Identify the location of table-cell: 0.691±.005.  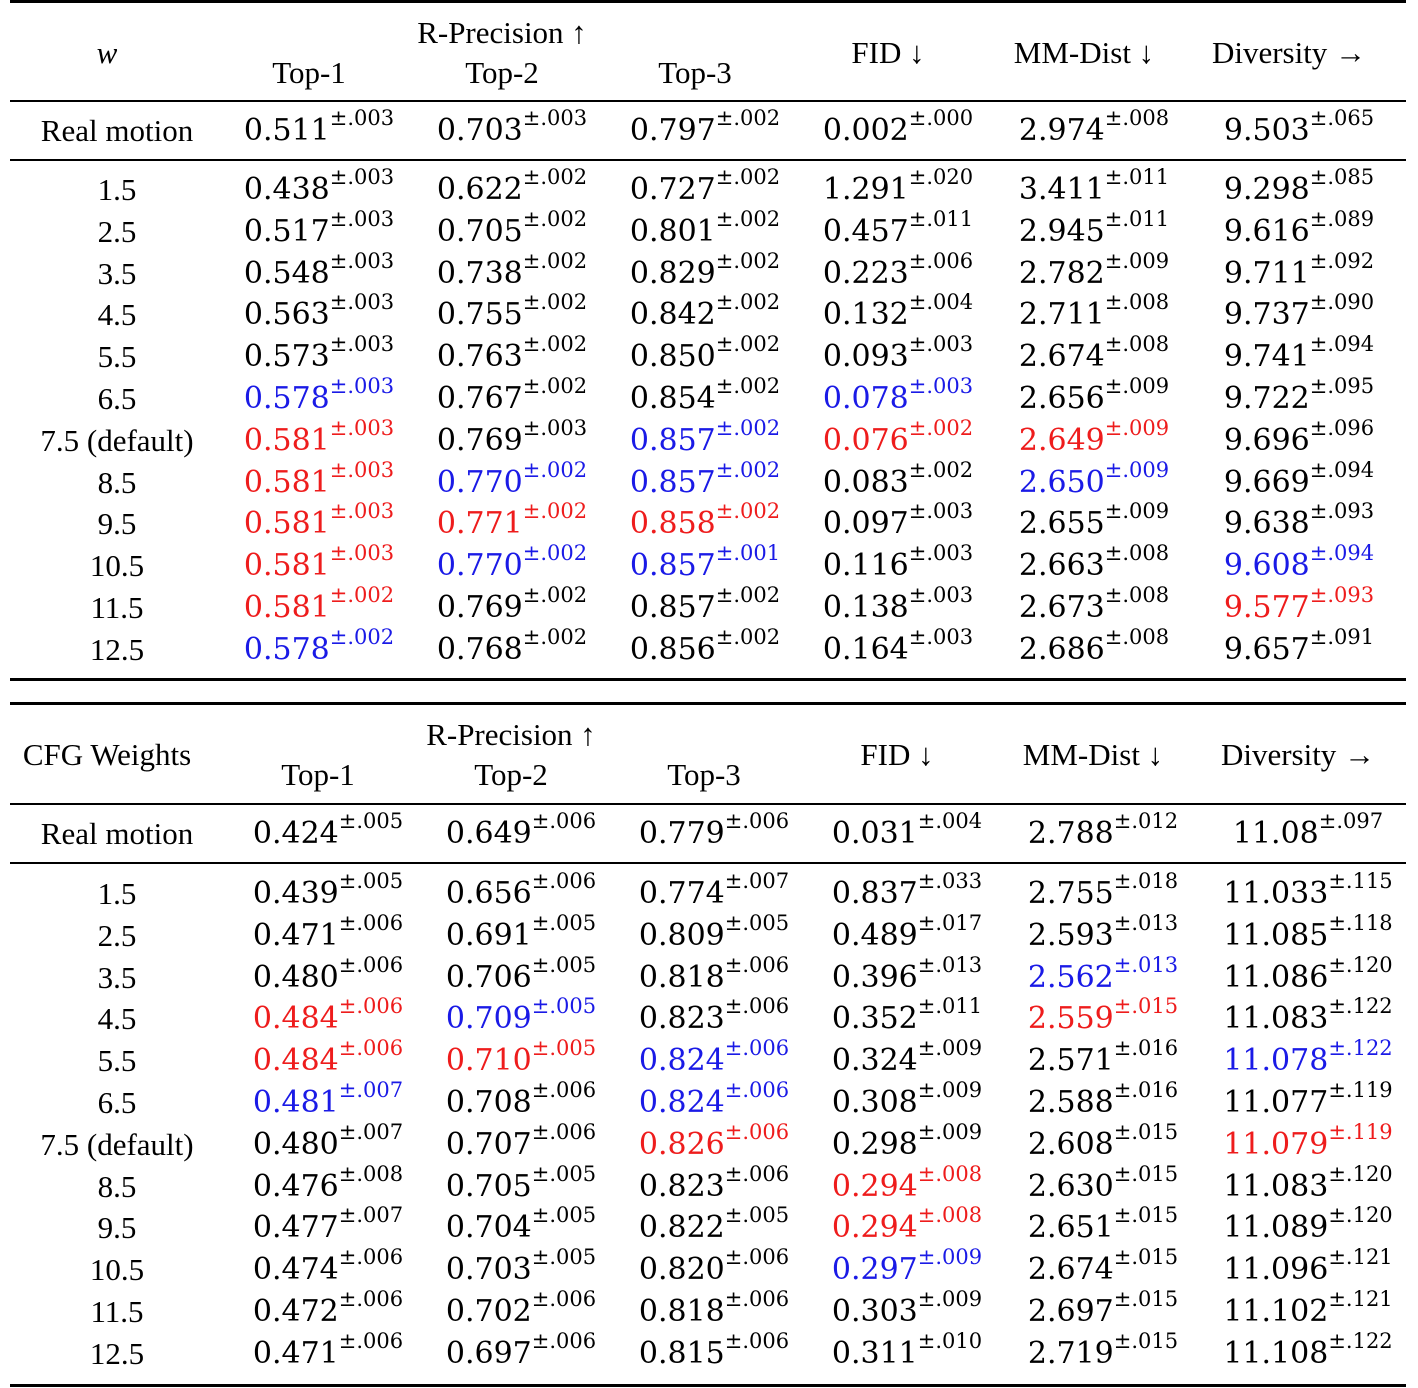
(521, 933).